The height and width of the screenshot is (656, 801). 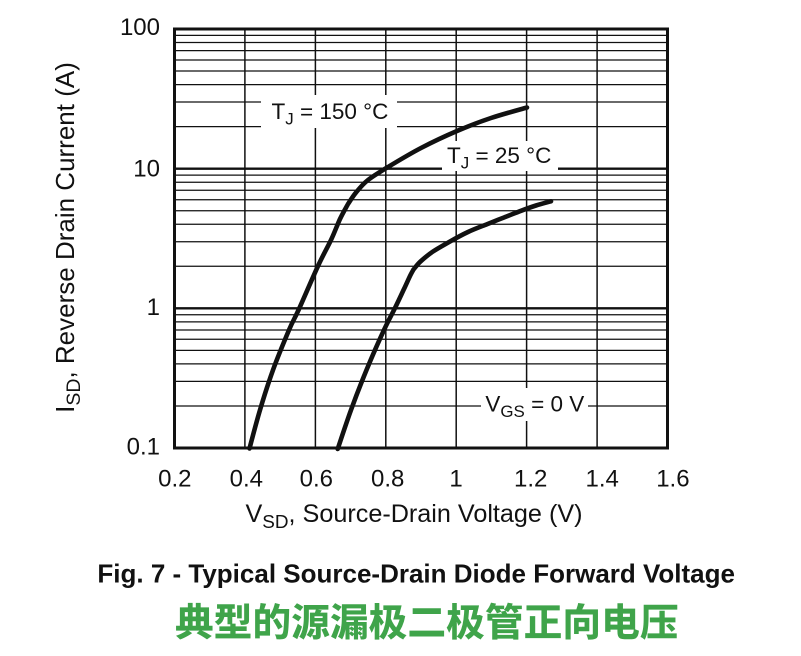 I want to click on svg-text: 10, so click(x=146, y=169).